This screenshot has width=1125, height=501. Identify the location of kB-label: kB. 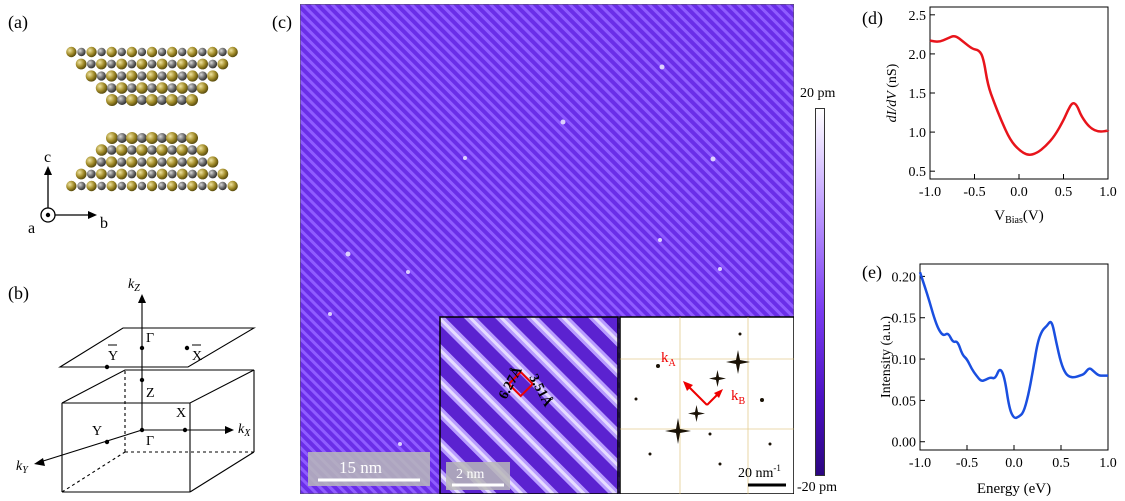
(738, 397).